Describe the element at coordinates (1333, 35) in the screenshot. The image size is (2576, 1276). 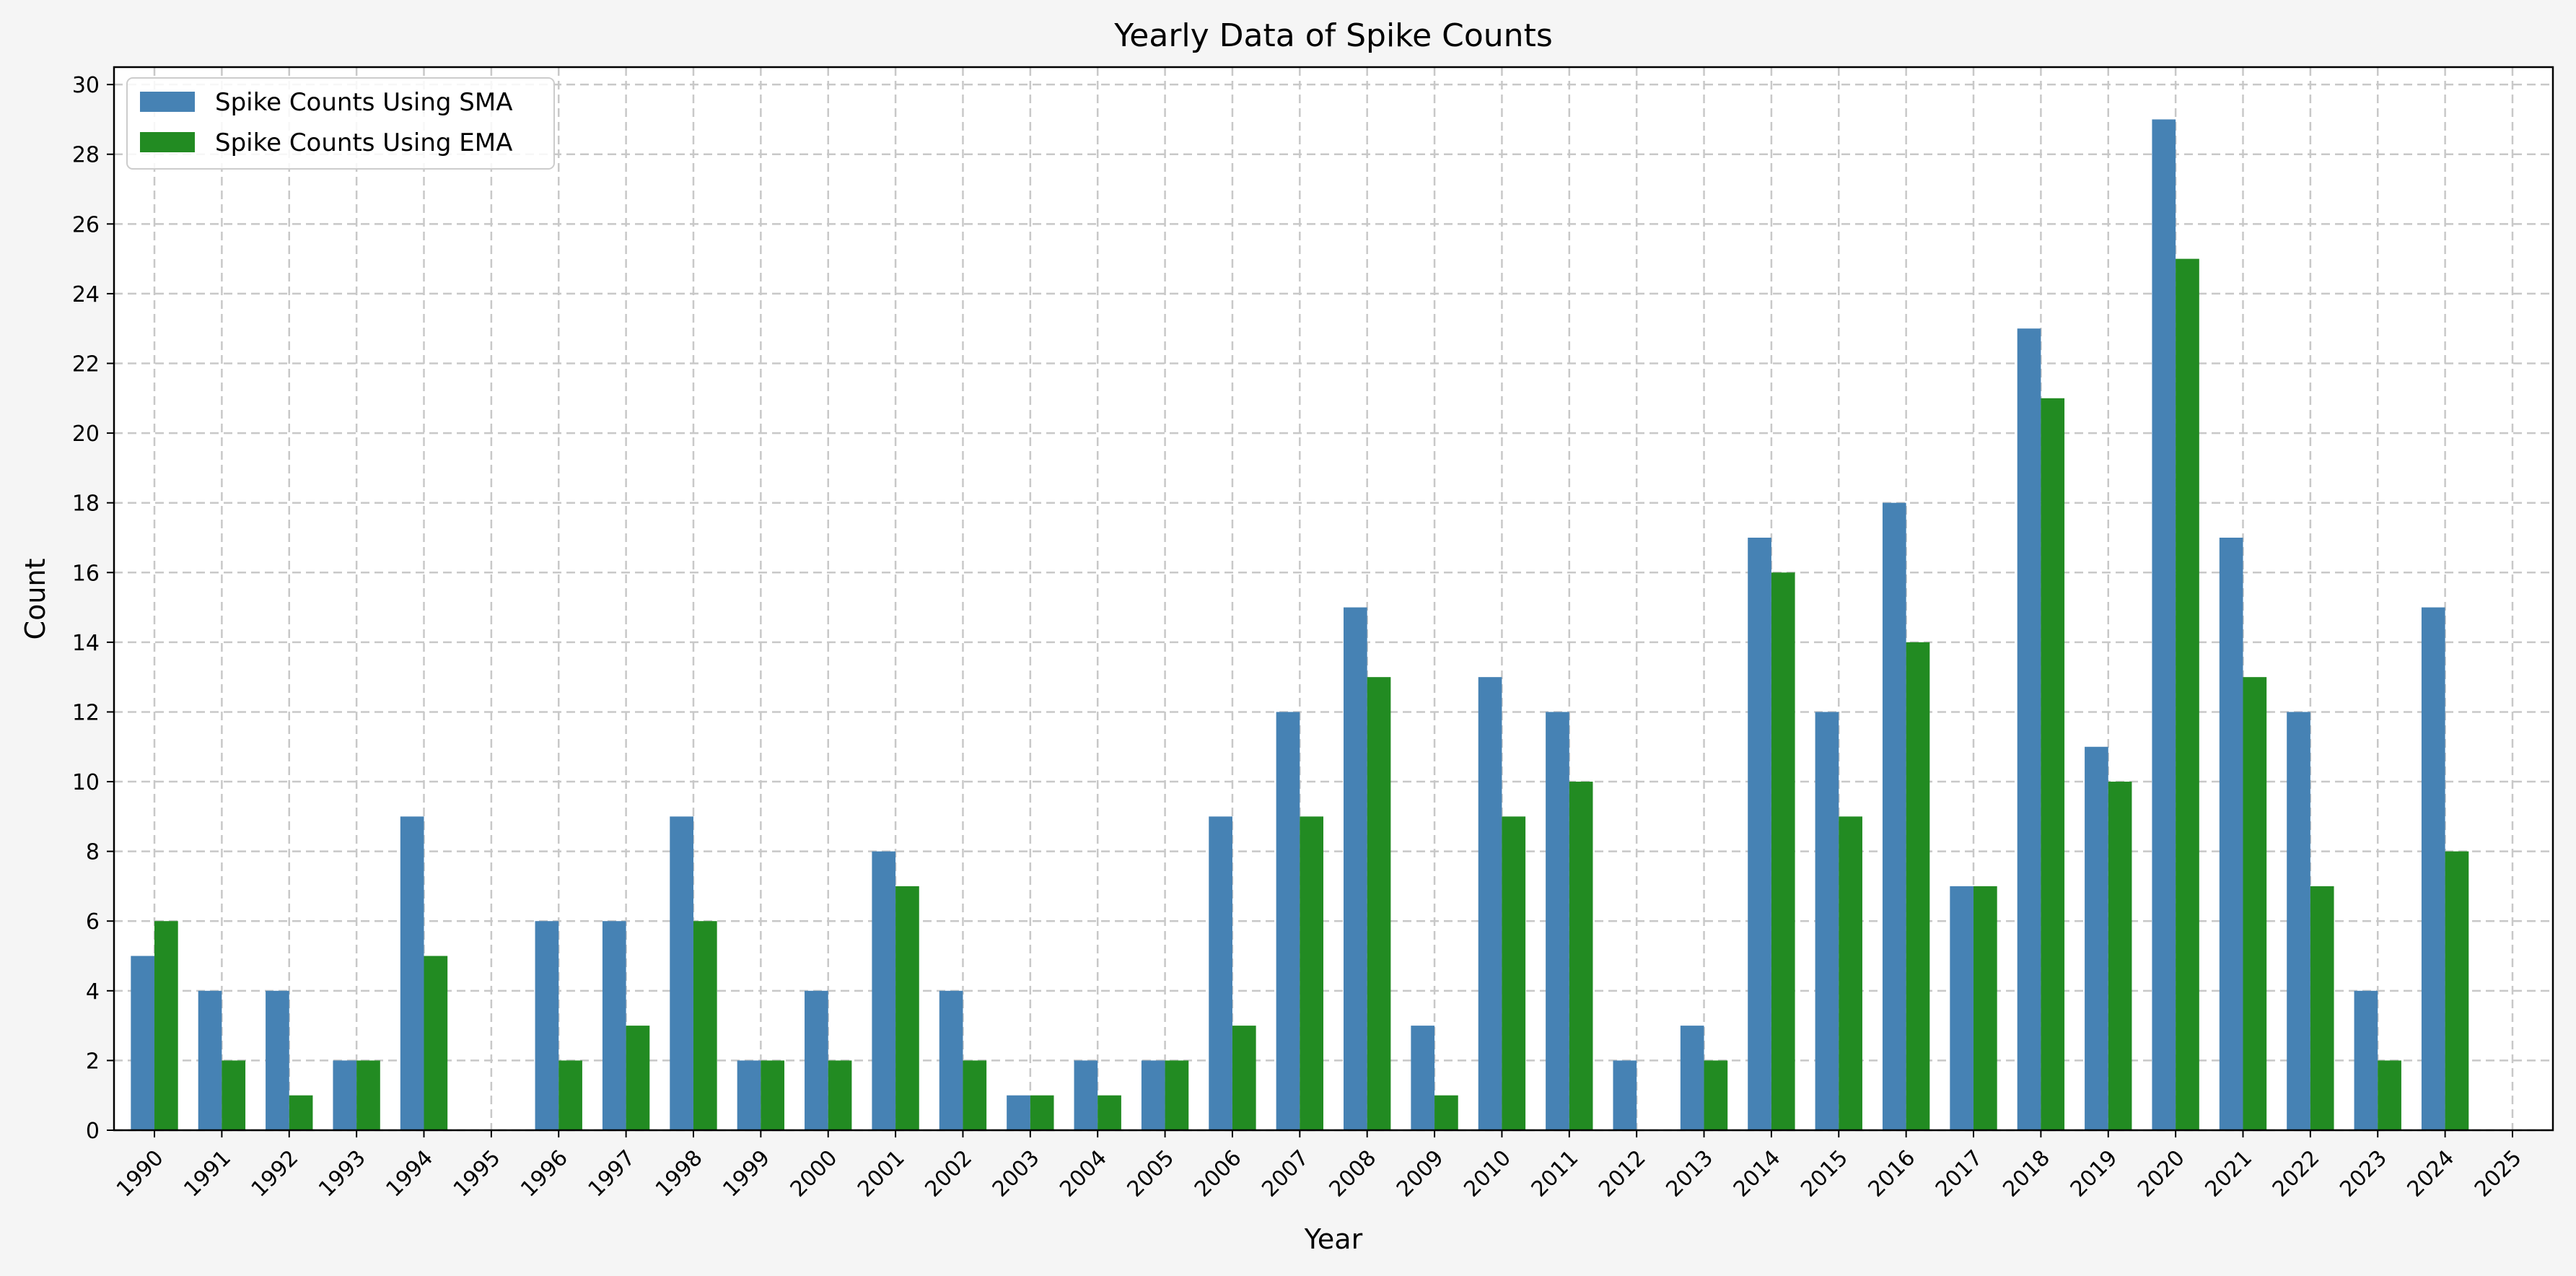
I see `chart-title: Yearly Data of Spike Counts` at that location.